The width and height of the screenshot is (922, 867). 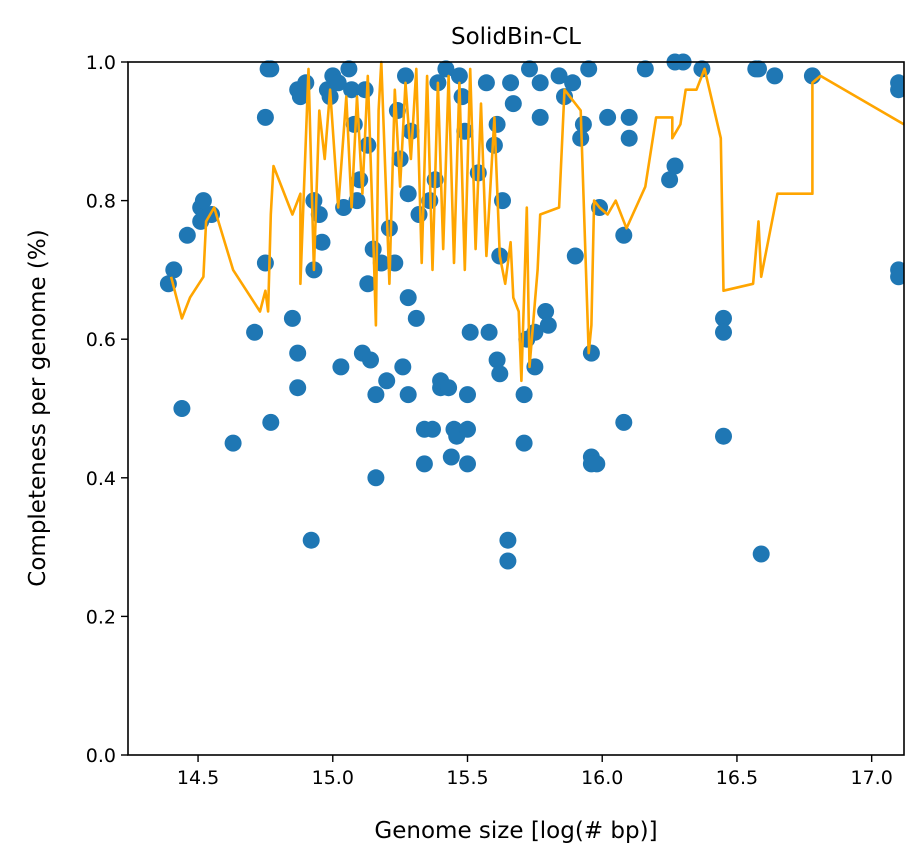 I want to click on x-tick-label: 17.0, so click(x=872, y=778).